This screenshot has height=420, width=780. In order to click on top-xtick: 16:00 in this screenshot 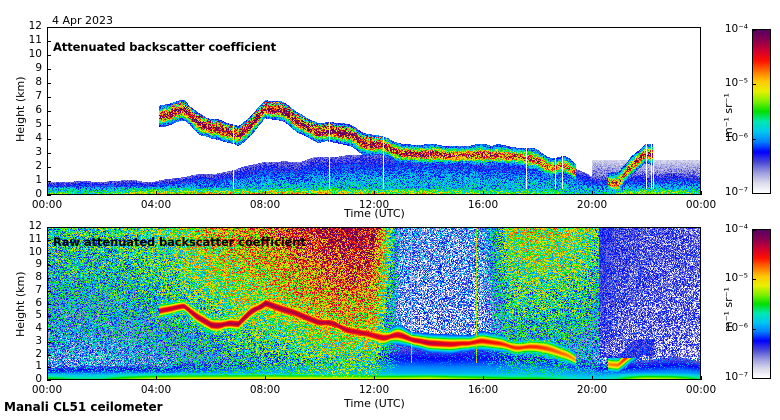, I will do `click(483, 205)`.